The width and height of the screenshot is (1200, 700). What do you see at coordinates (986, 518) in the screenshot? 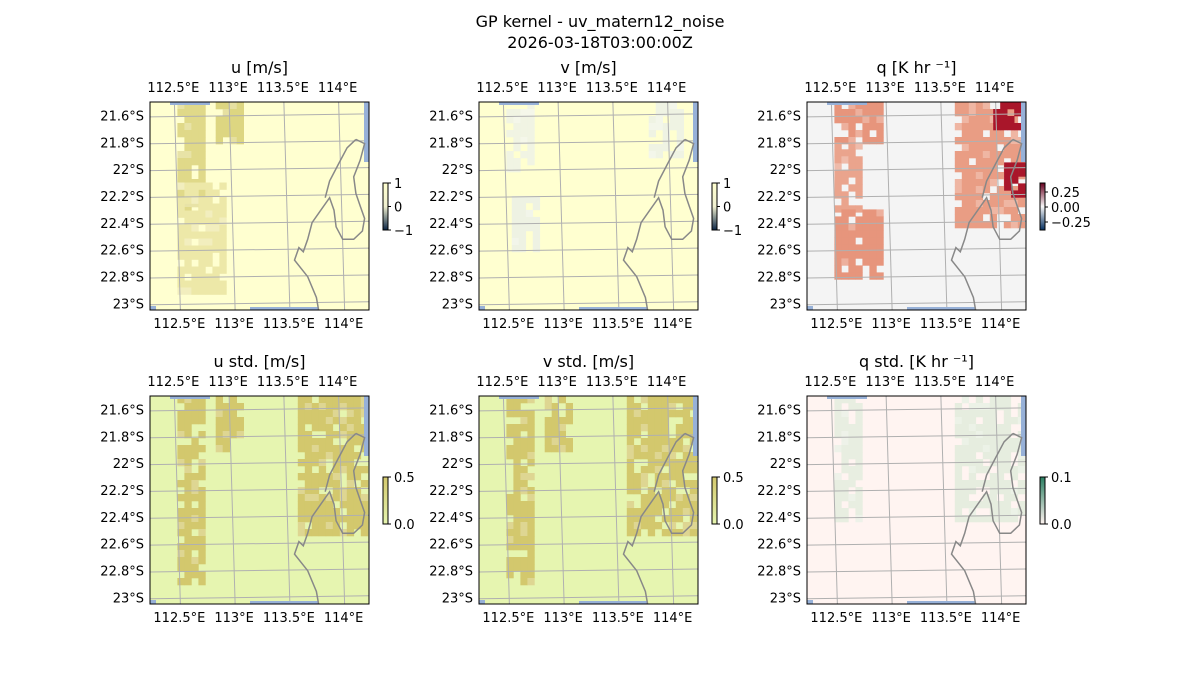
I see `coastline` at bounding box center [986, 518].